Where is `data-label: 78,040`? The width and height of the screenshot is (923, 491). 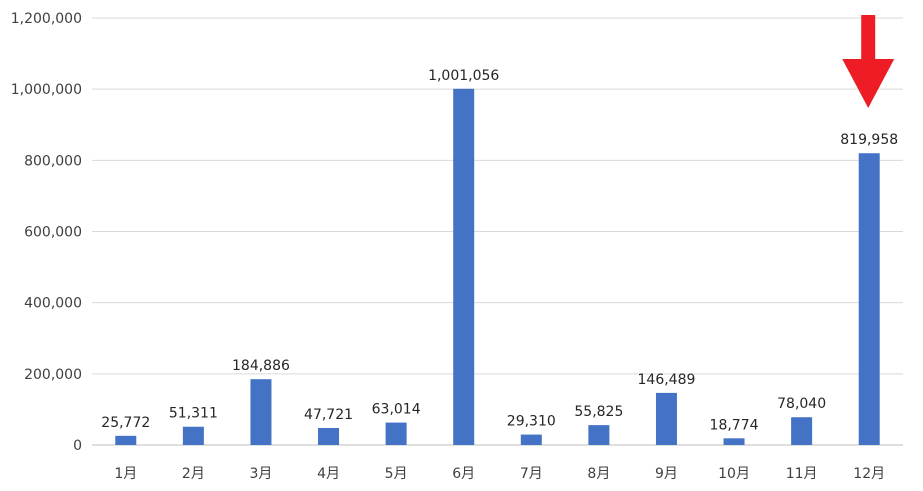 data-label: 78,040 is located at coordinates (801, 404).